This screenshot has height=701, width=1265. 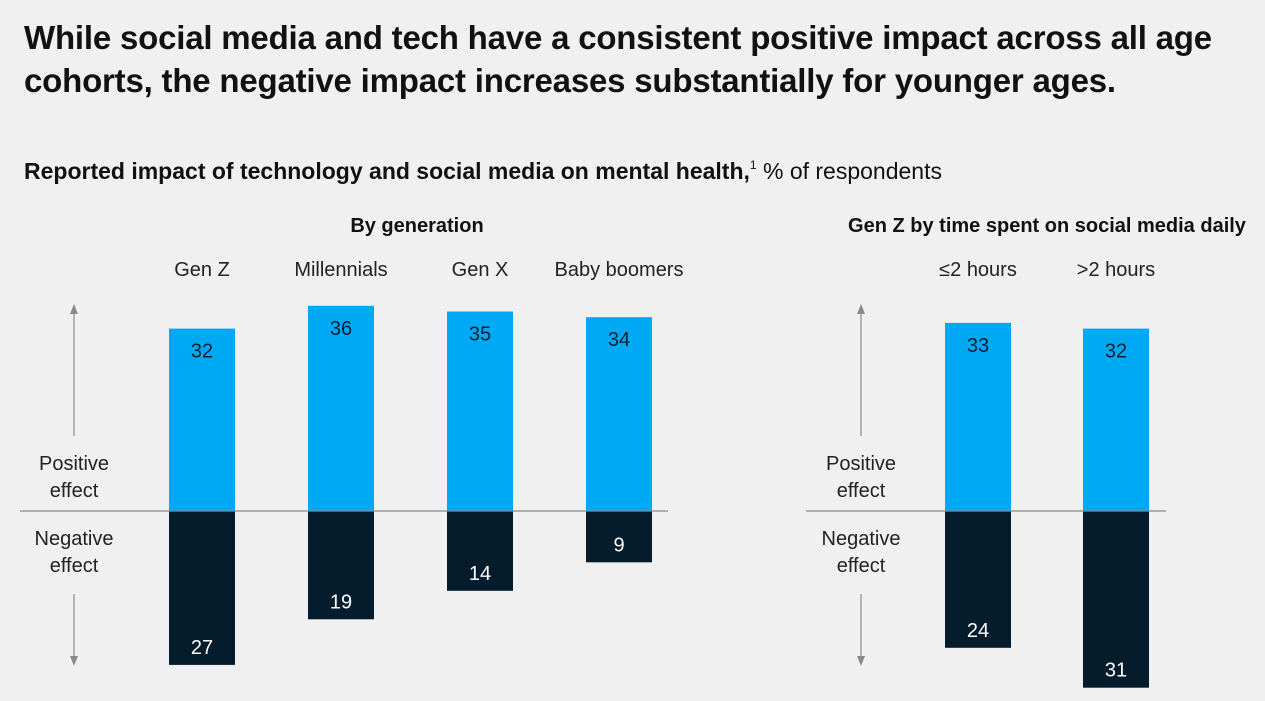 What do you see at coordinates (619, 340) in the screenshot?
I see `data-label-positive: 34` at bounding box center [619, 340].